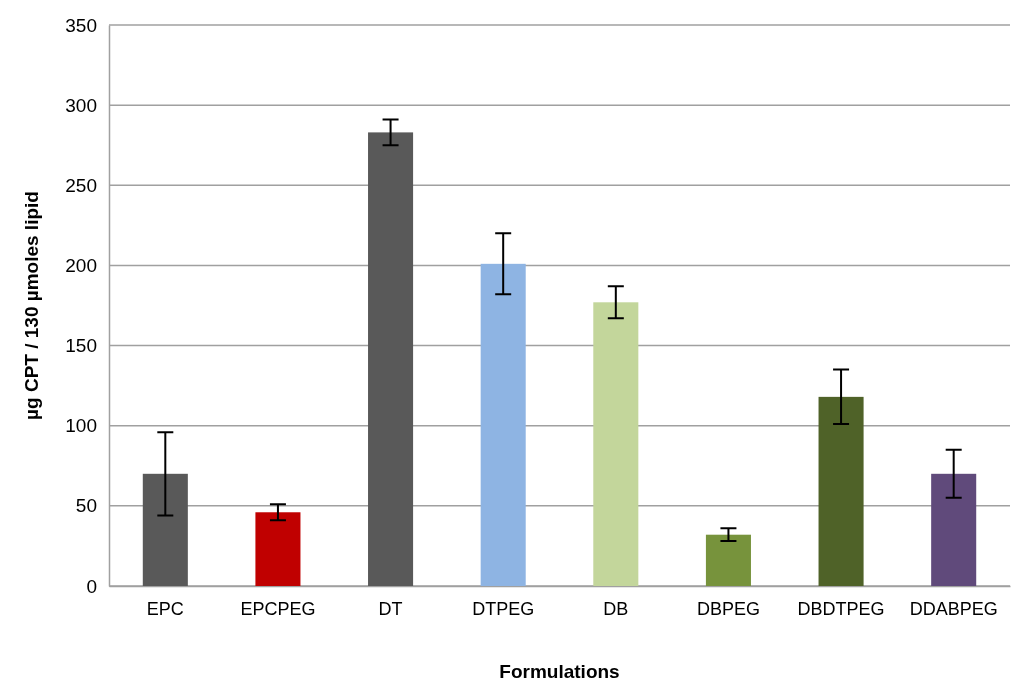  What do you see at coordinates (86, 506) in the screenshot?
I see `y-tick-label: 50` at bounding box center [86, 506].